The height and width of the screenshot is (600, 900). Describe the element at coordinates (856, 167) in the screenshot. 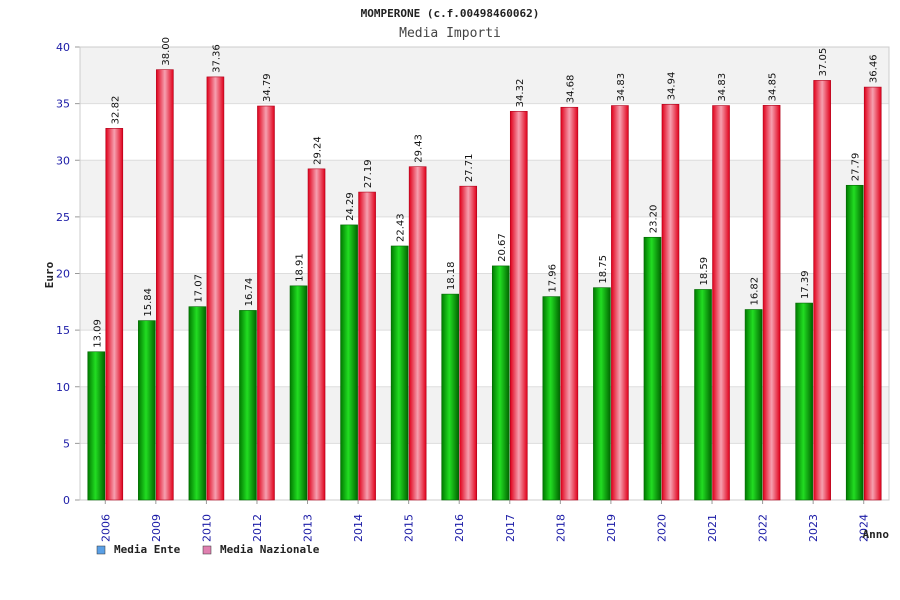

I see `value-label-media-ente: 27.79` at that location.